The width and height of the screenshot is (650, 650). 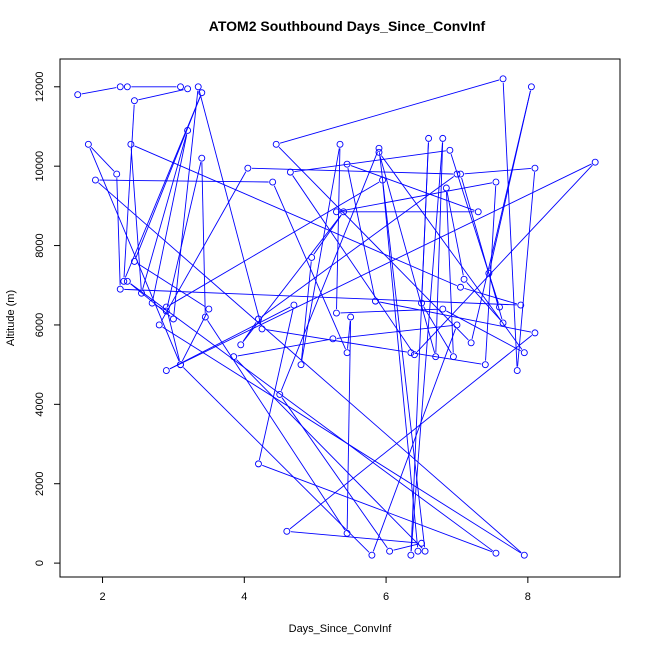 What do you see at coordinates (40, 483) in the screenshot?
I see `y-tick-label: 2000` at bounding box center [40, 483].